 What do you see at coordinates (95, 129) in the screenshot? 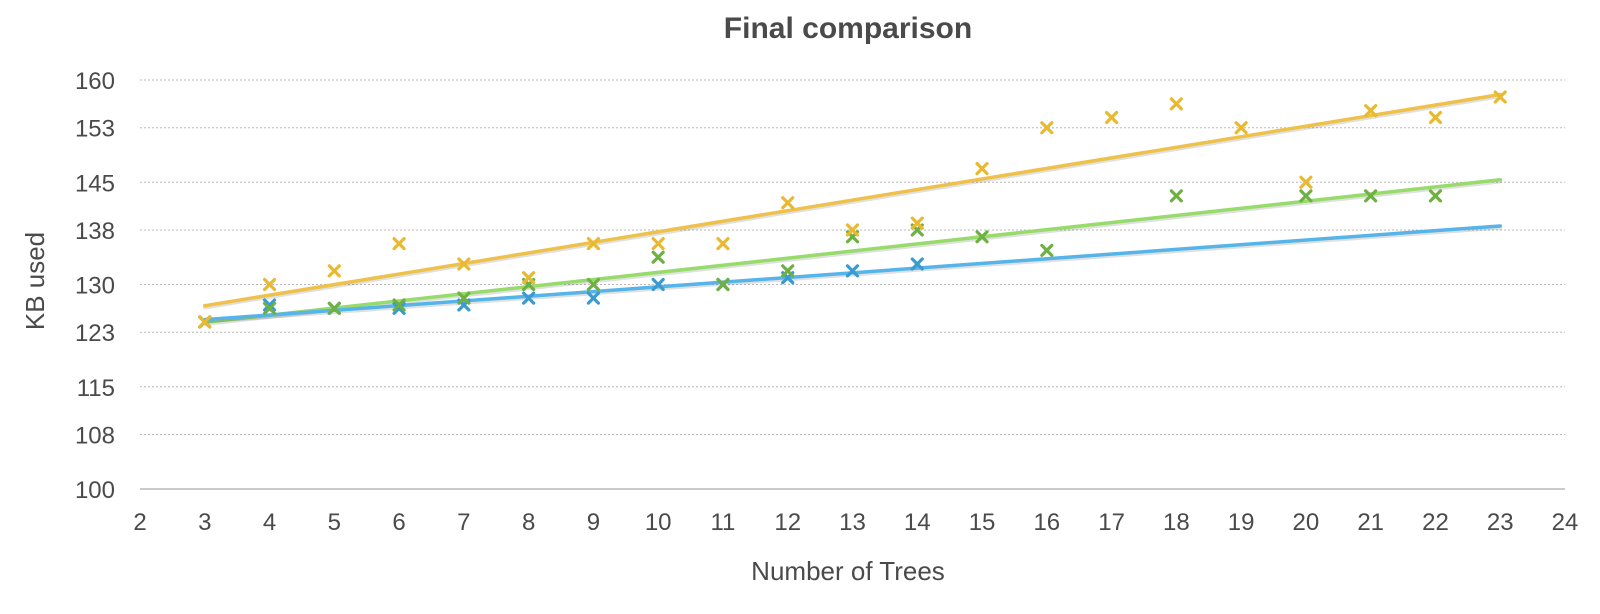
I see `y-tick-label: 153` at bounding box center [95, 129].